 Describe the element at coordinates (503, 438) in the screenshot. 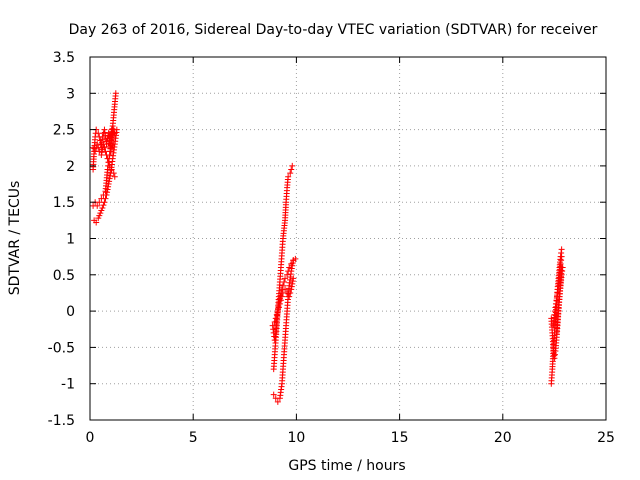

I see `x-tick-label: 20` at that location.